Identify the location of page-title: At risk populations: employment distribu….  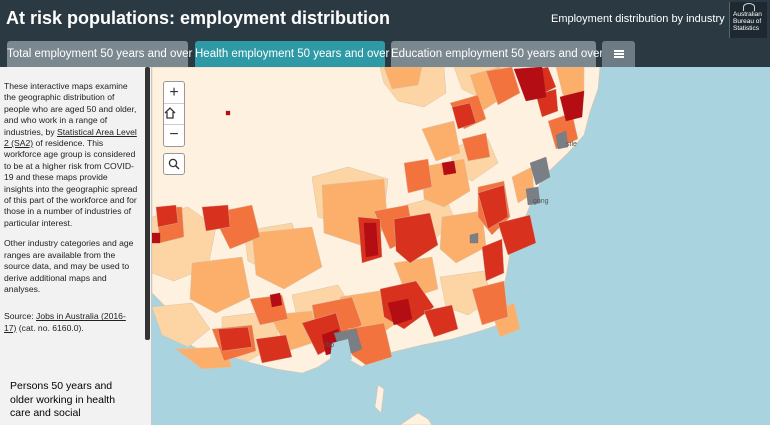
(198, 18).